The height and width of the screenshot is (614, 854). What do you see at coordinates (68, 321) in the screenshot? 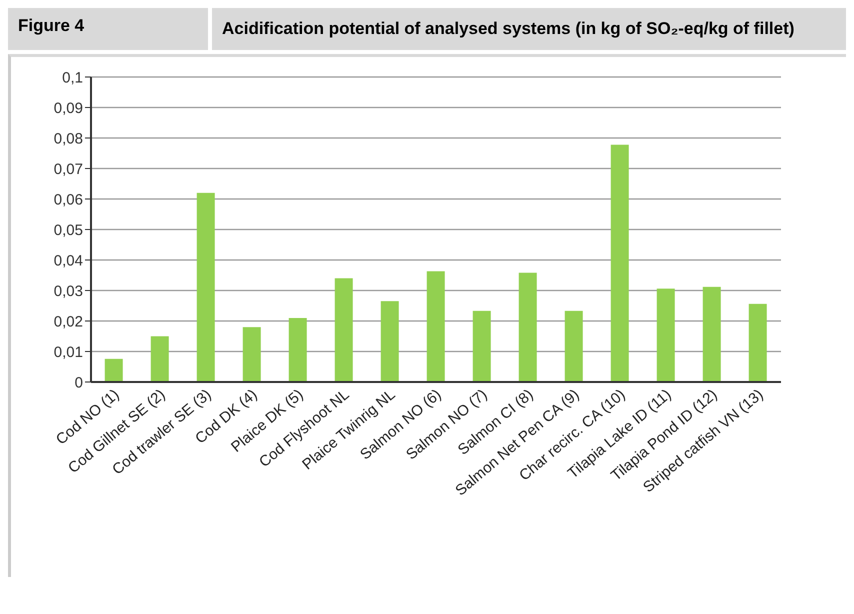
I see `y-tick-label: 0,02` at bounding box center [68, 321].